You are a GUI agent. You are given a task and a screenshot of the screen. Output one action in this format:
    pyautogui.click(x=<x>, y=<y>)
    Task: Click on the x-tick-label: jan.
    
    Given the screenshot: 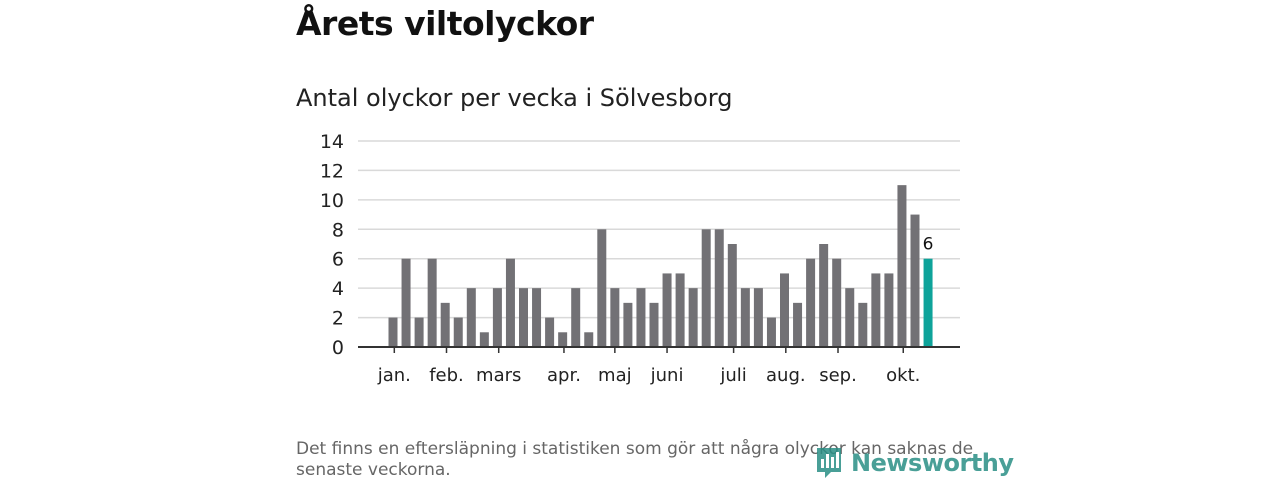 What is the action you would take?
    pyautogui.click(x=394, y=375)
    